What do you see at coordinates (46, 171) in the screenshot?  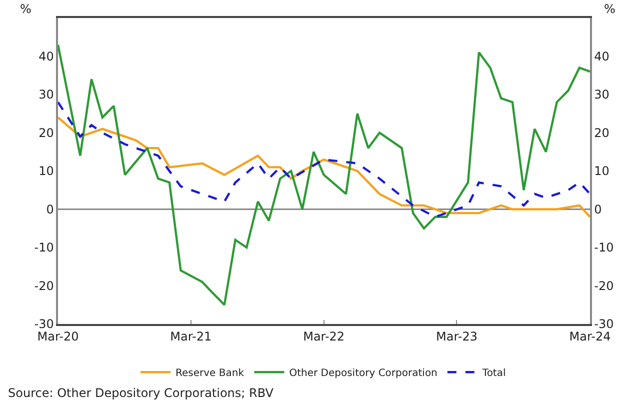 I see `y-tick-label: 10` at bounding box center [46, 171].